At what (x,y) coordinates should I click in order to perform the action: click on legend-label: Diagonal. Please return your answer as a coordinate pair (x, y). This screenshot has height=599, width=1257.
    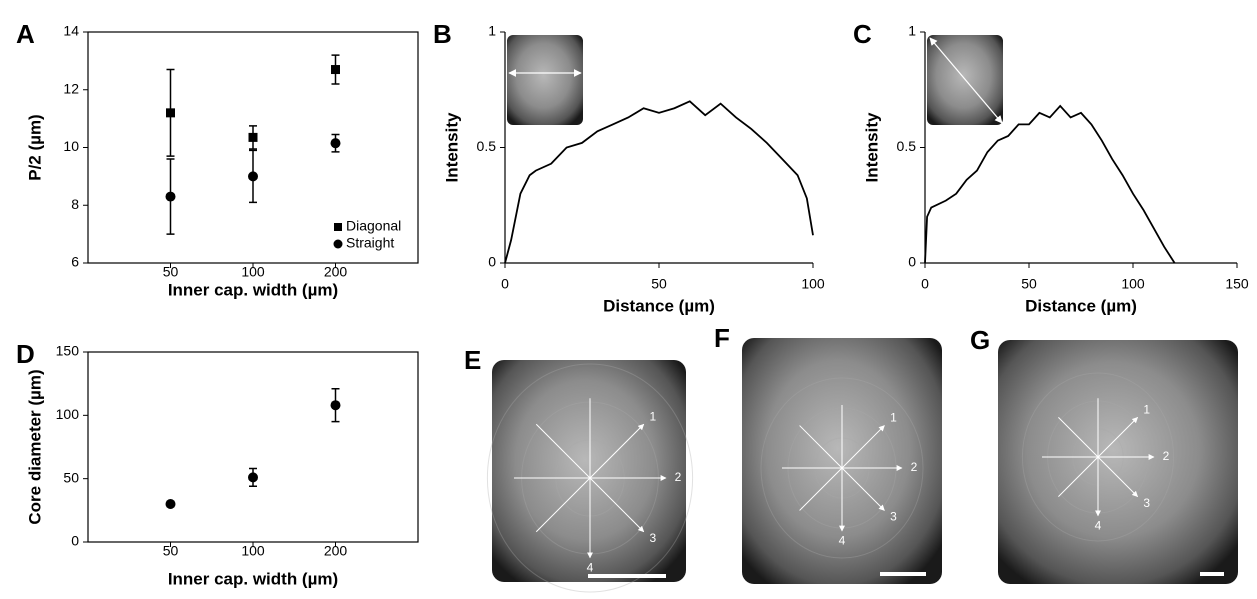
    Looking at the image, I should click on (373, 226).